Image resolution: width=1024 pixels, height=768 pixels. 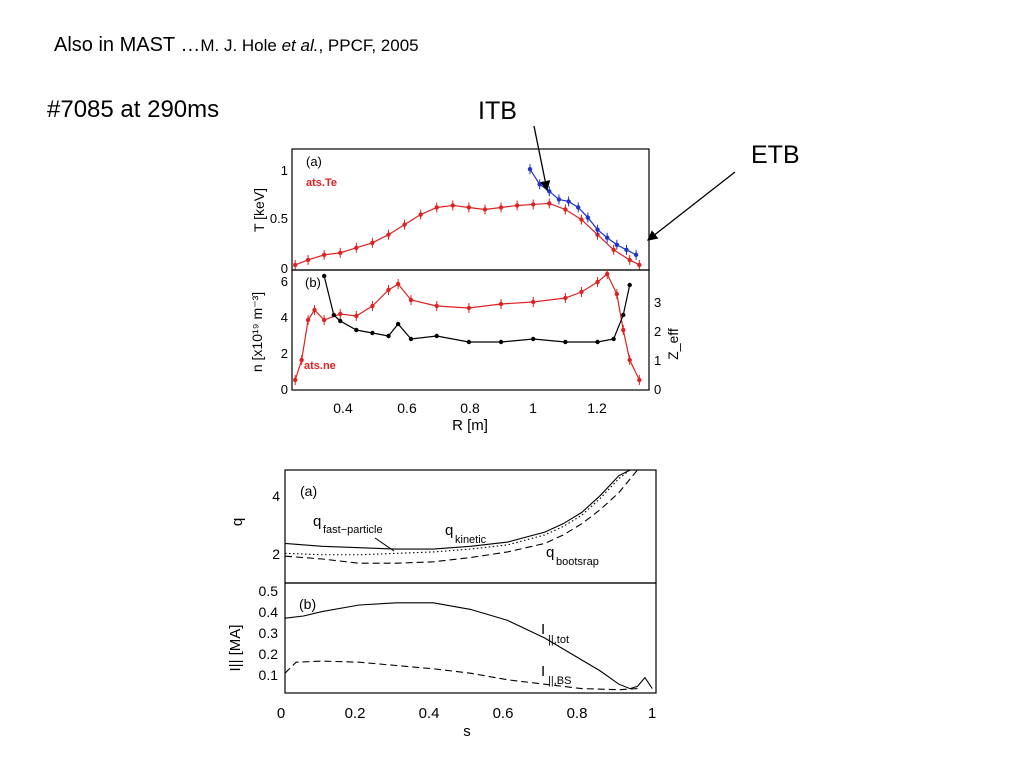 I want to click on fig1a-annotation: ats.Te, so click(x=321, y=183).